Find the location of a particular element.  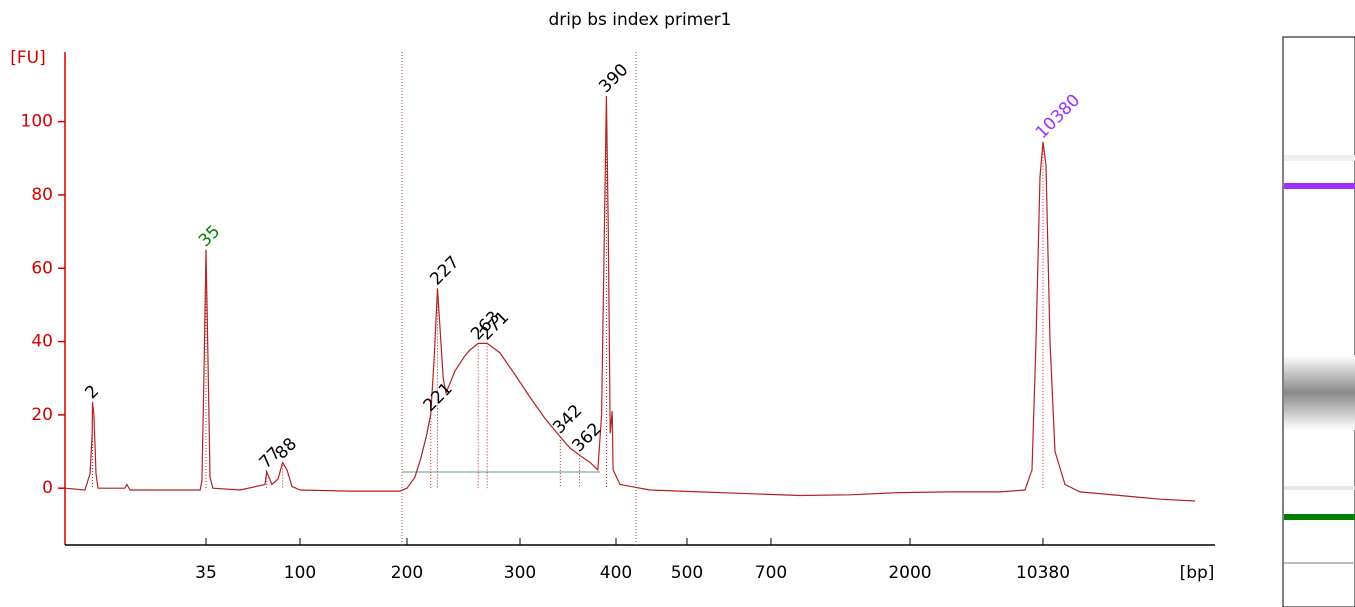

x-tick-label: 500 is located at coordinates (687, 573).